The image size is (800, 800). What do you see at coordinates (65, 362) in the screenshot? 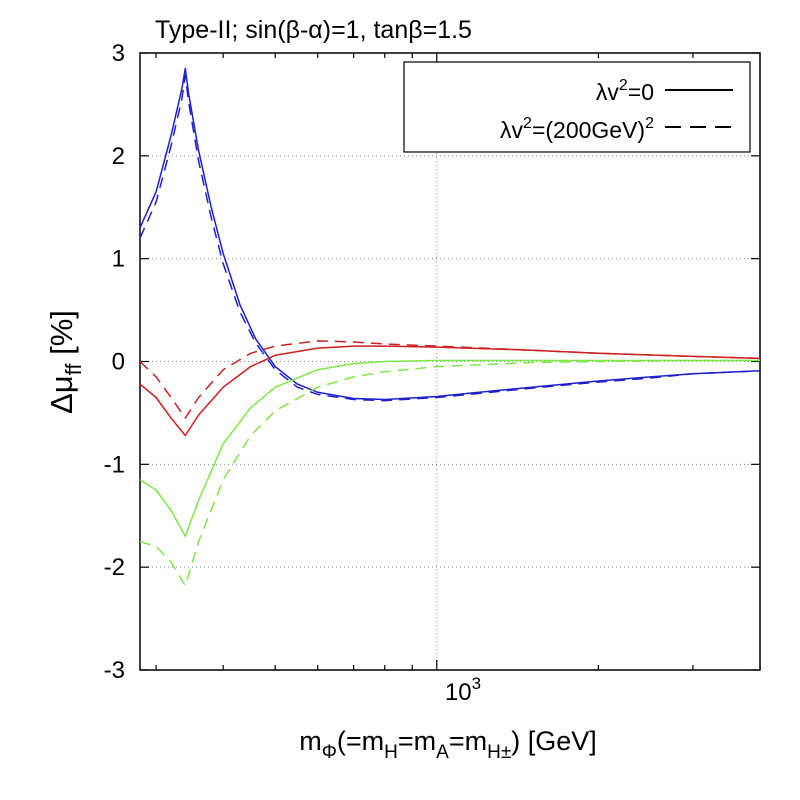
I see `y-axis-label: Δμff [%]` at bounding box center [65, 362].